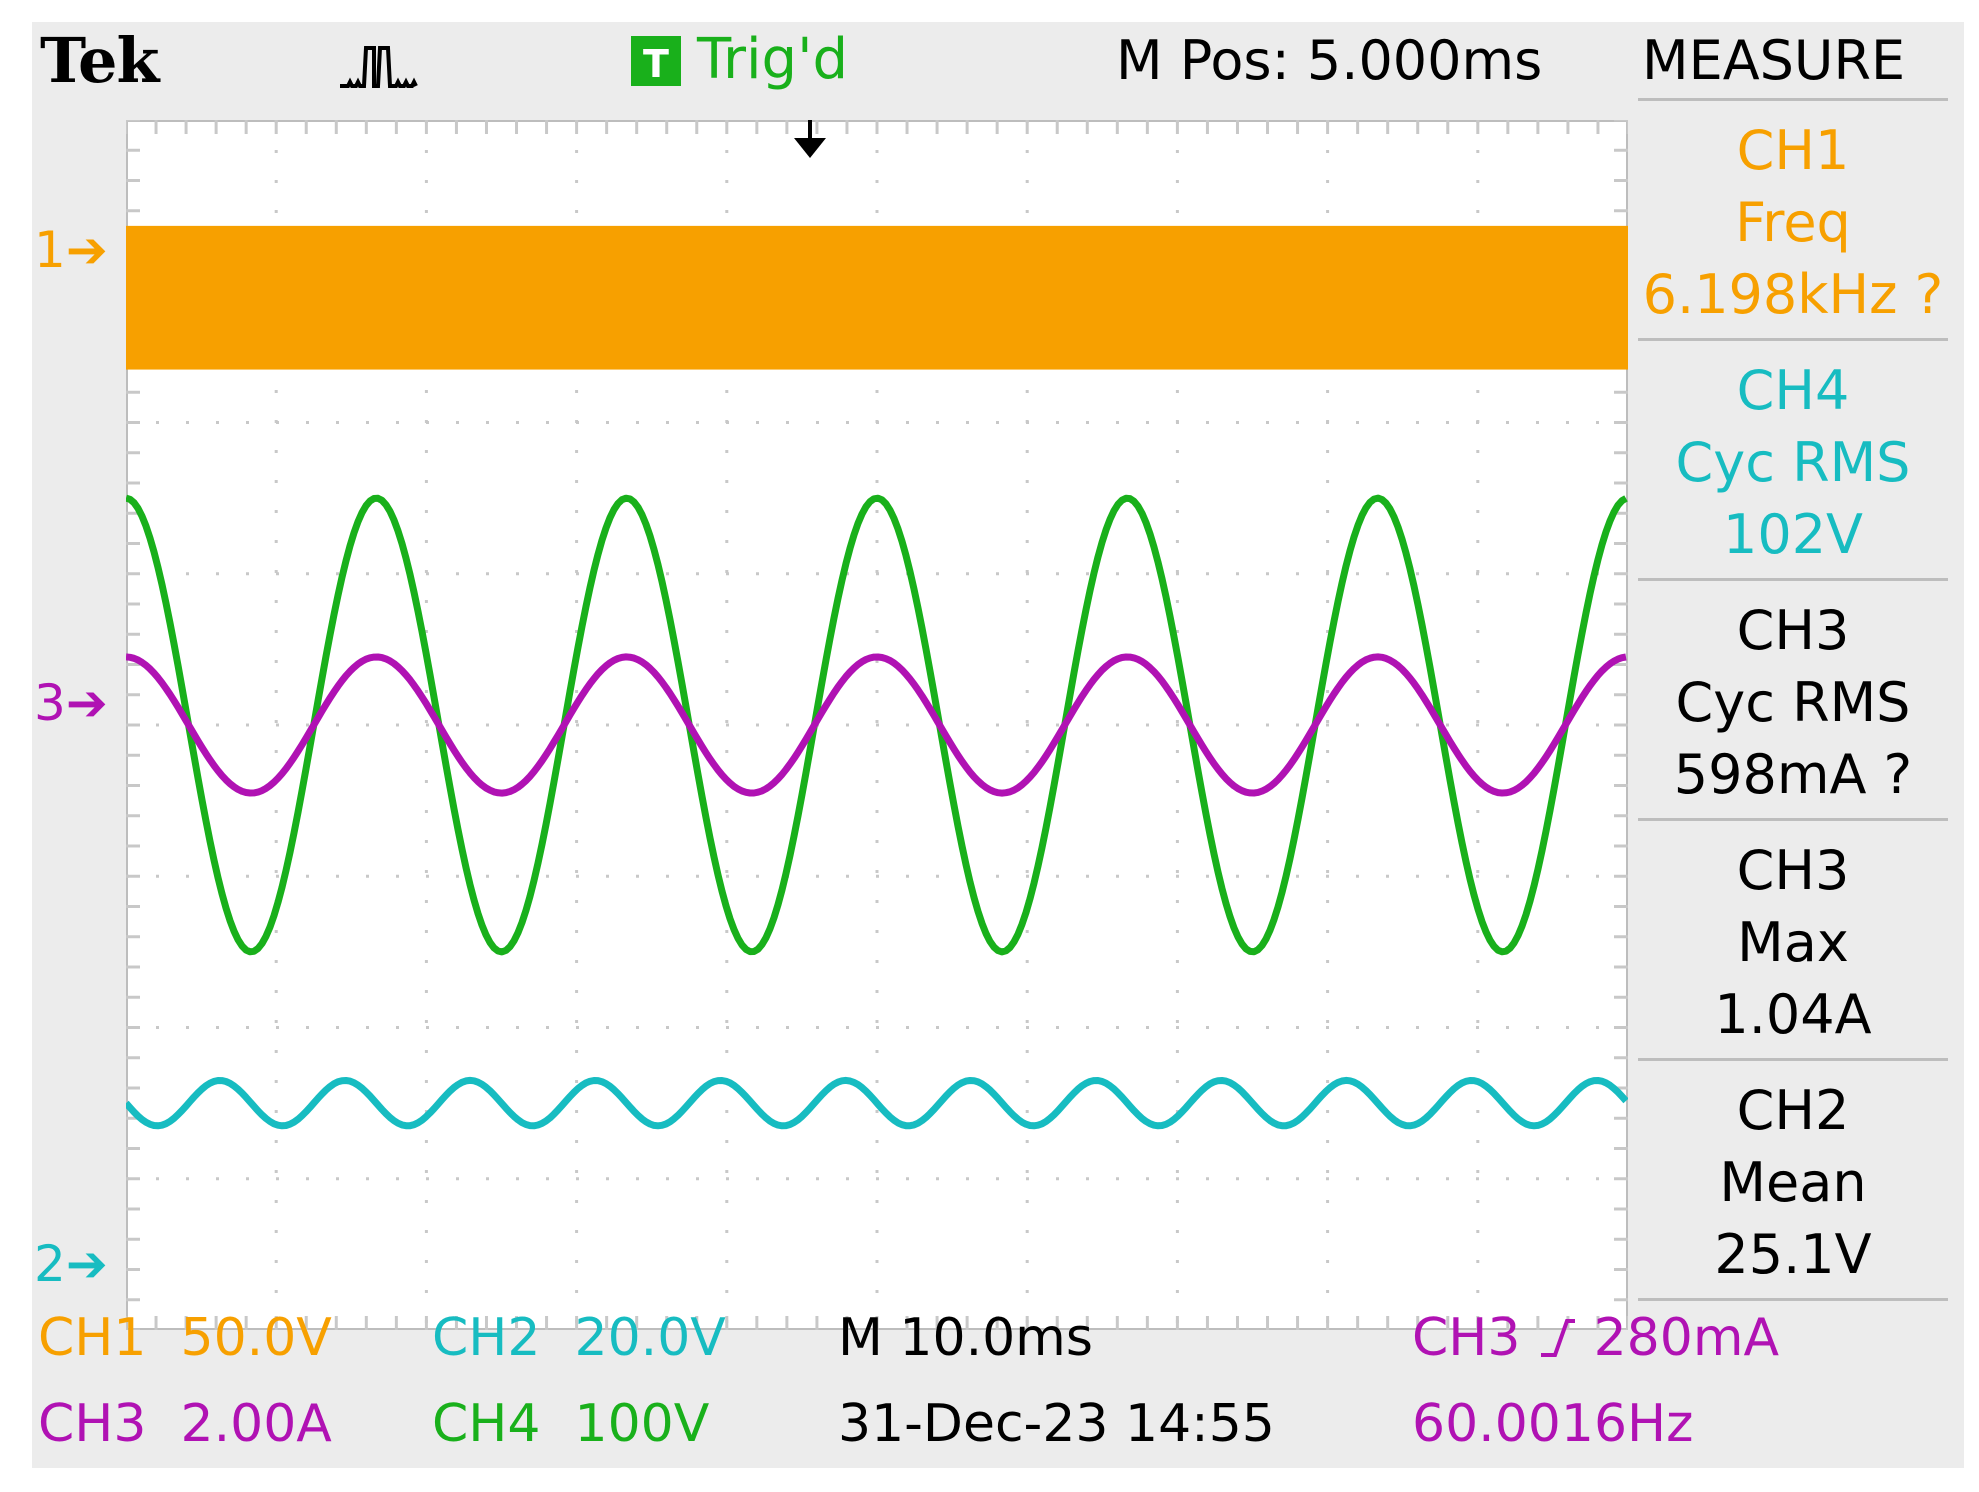 Image resolution: width=1979 pixels, height=1492 pixels. What do you see at coordinates (642, 1424) in the screenshot?
I see `ch4-scale: 100V` at bounding box center [642, 1424].